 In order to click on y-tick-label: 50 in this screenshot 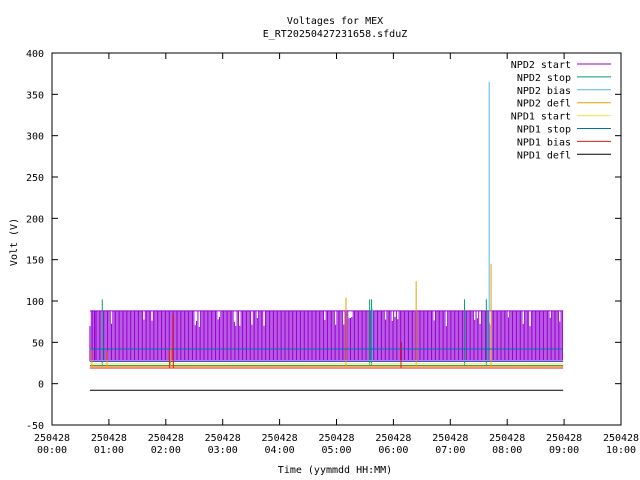, I will do `click(38, 343)`.